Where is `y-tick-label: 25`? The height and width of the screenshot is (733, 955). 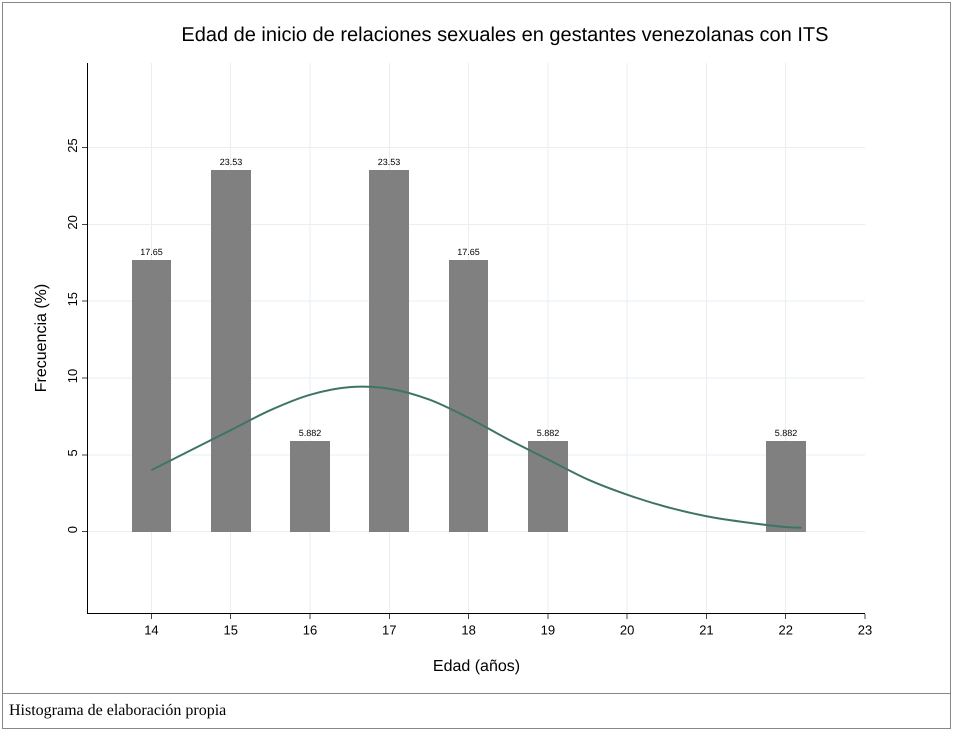
y-tick-label: 25 is located at coordinates (72, 145).